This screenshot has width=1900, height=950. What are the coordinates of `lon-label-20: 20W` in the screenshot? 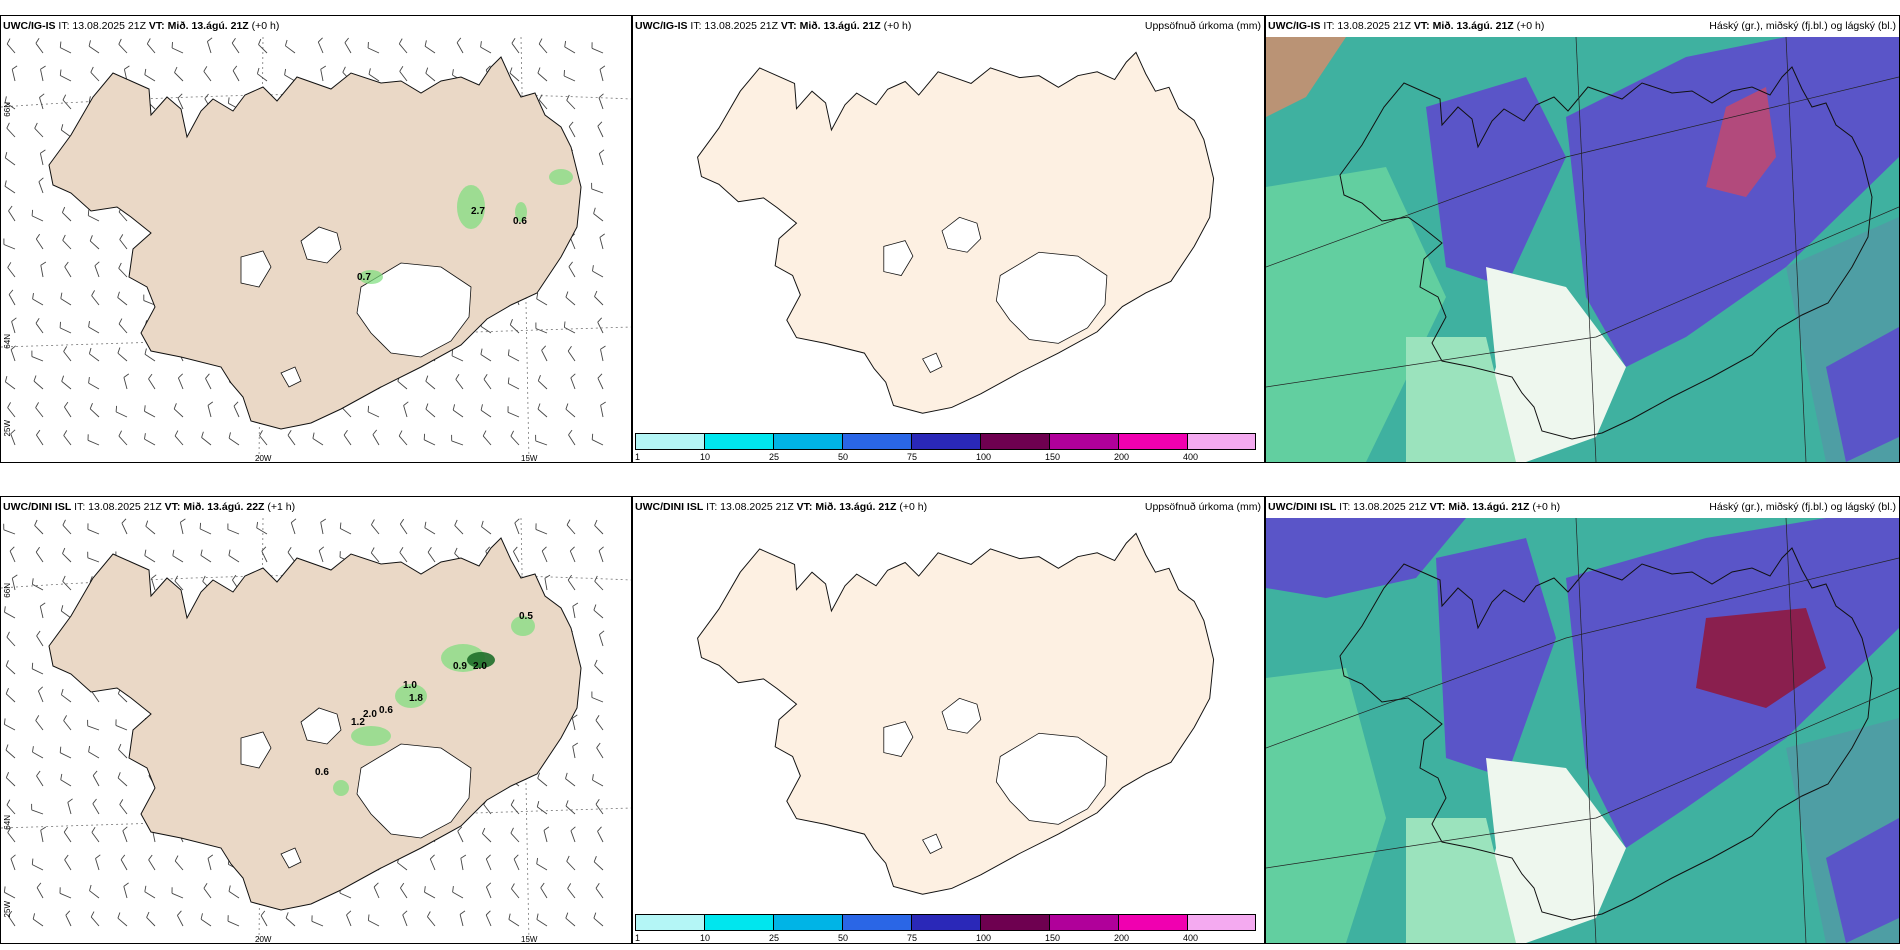 It's located at (263, 939).